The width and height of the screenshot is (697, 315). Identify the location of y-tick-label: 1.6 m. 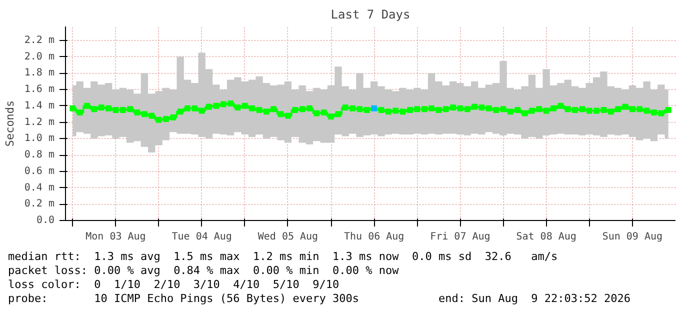
(39, 90).